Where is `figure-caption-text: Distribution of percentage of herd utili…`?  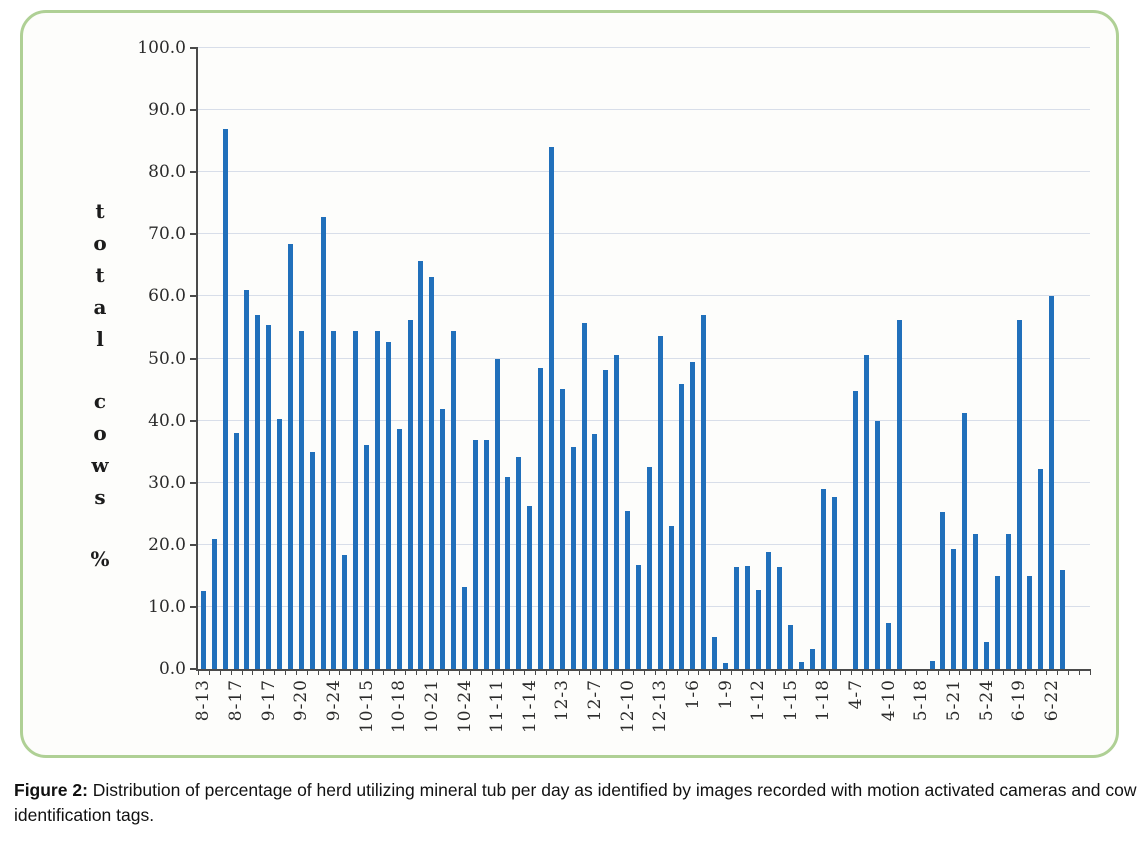
figure-caption-text: Distribution of percentage of herd utili… is located at coordinates (575, 802).